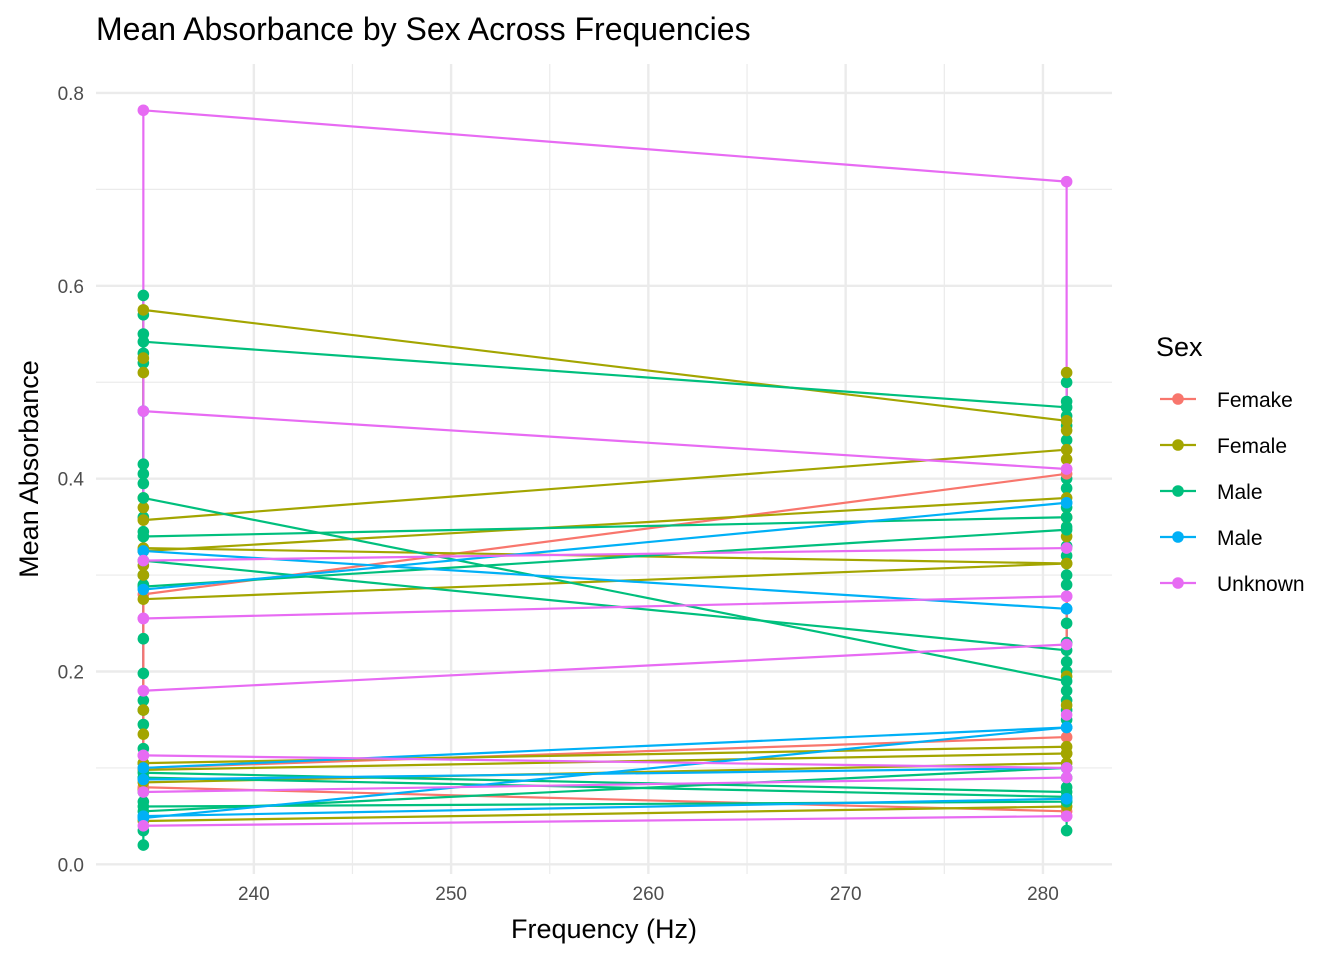 This screenshot has width=1344, height=960. What do you see at coordinates (71, 94) in the screenshot?
I see `y-tick-label: 0.8` at bounding box center [71, 94].